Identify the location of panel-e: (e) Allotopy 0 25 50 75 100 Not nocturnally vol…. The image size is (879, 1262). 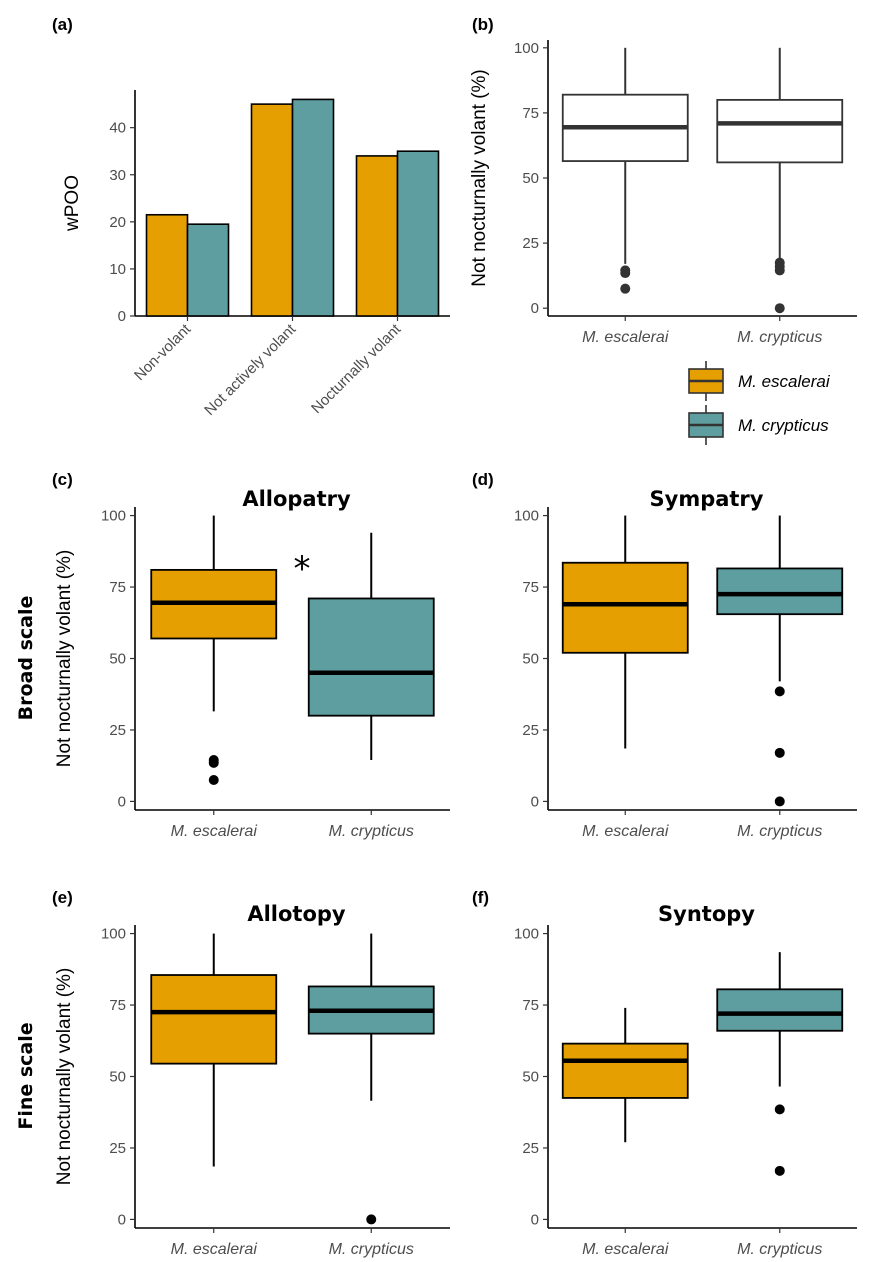
(251, 1073).